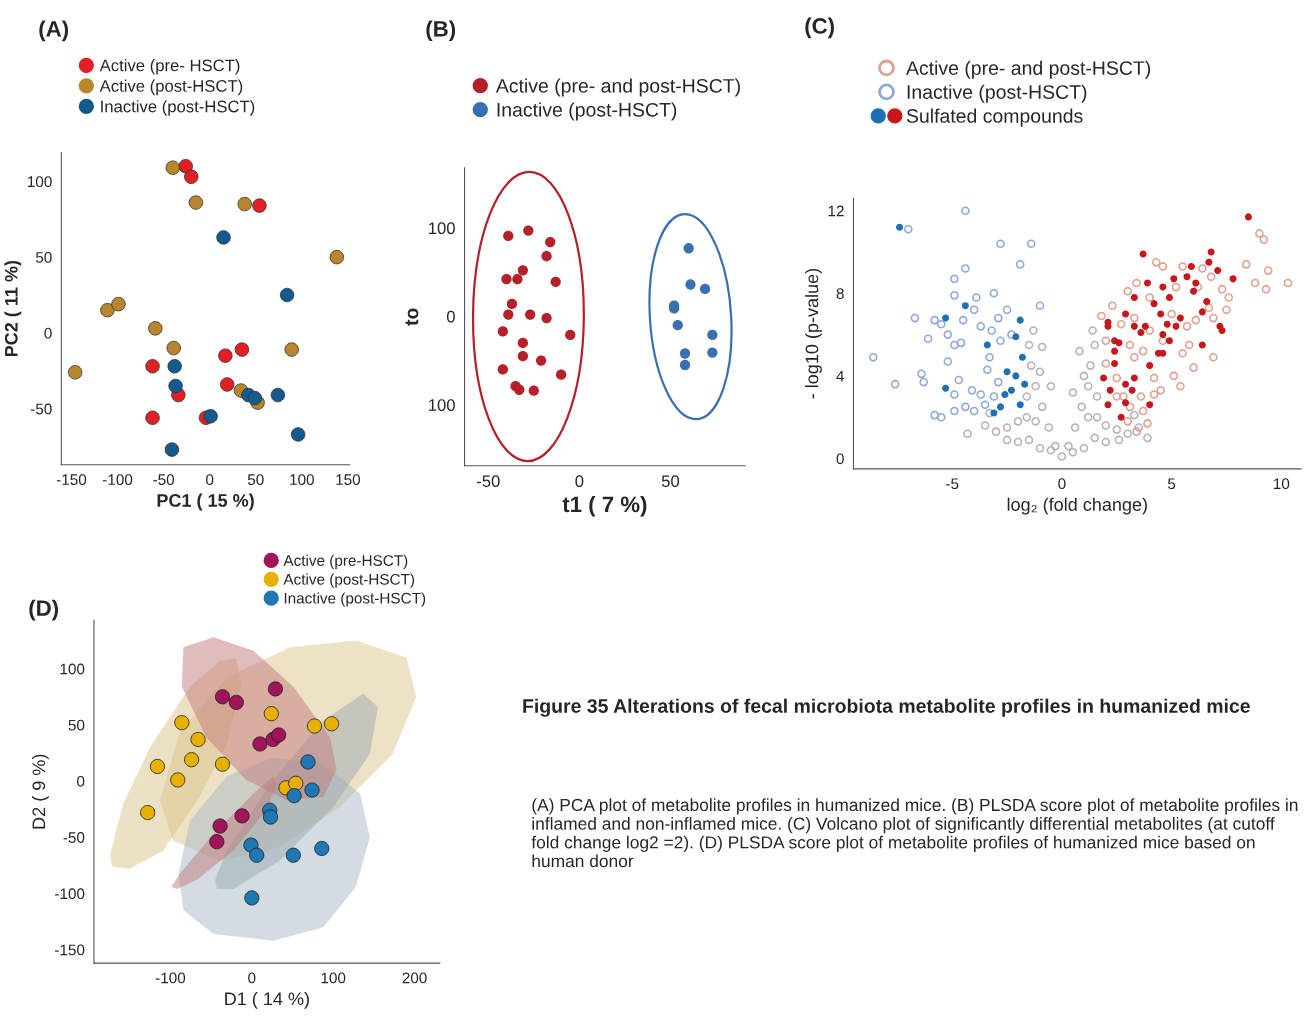 The width and height of the screenshot is (1305, 1017). What do you see at coordinates (43, 610) in the screenshot?
I see `chart-title: (D)` at bounding box center [43, 610].